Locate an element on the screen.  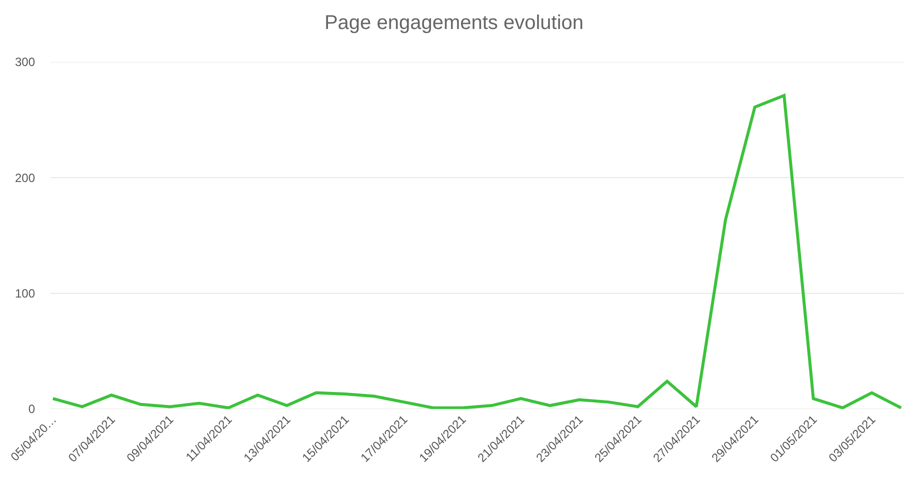
y-tick-label: 300 is located at coordinates (25, 62).